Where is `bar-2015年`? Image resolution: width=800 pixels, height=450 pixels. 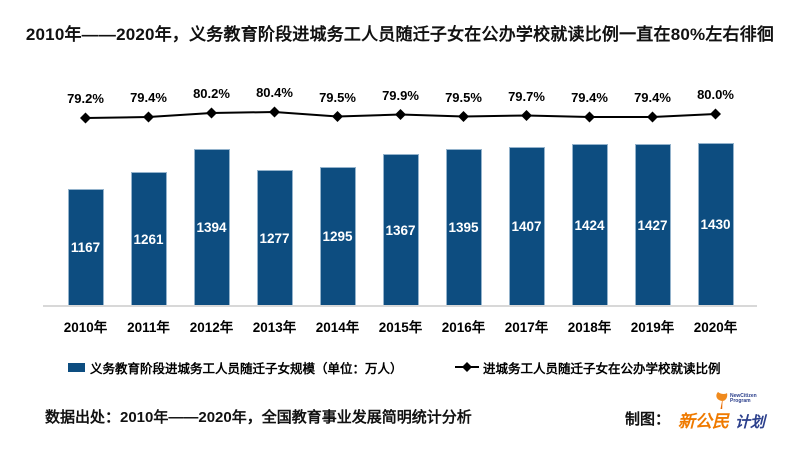 bar-2015年 is located at coordinates (400, 229).